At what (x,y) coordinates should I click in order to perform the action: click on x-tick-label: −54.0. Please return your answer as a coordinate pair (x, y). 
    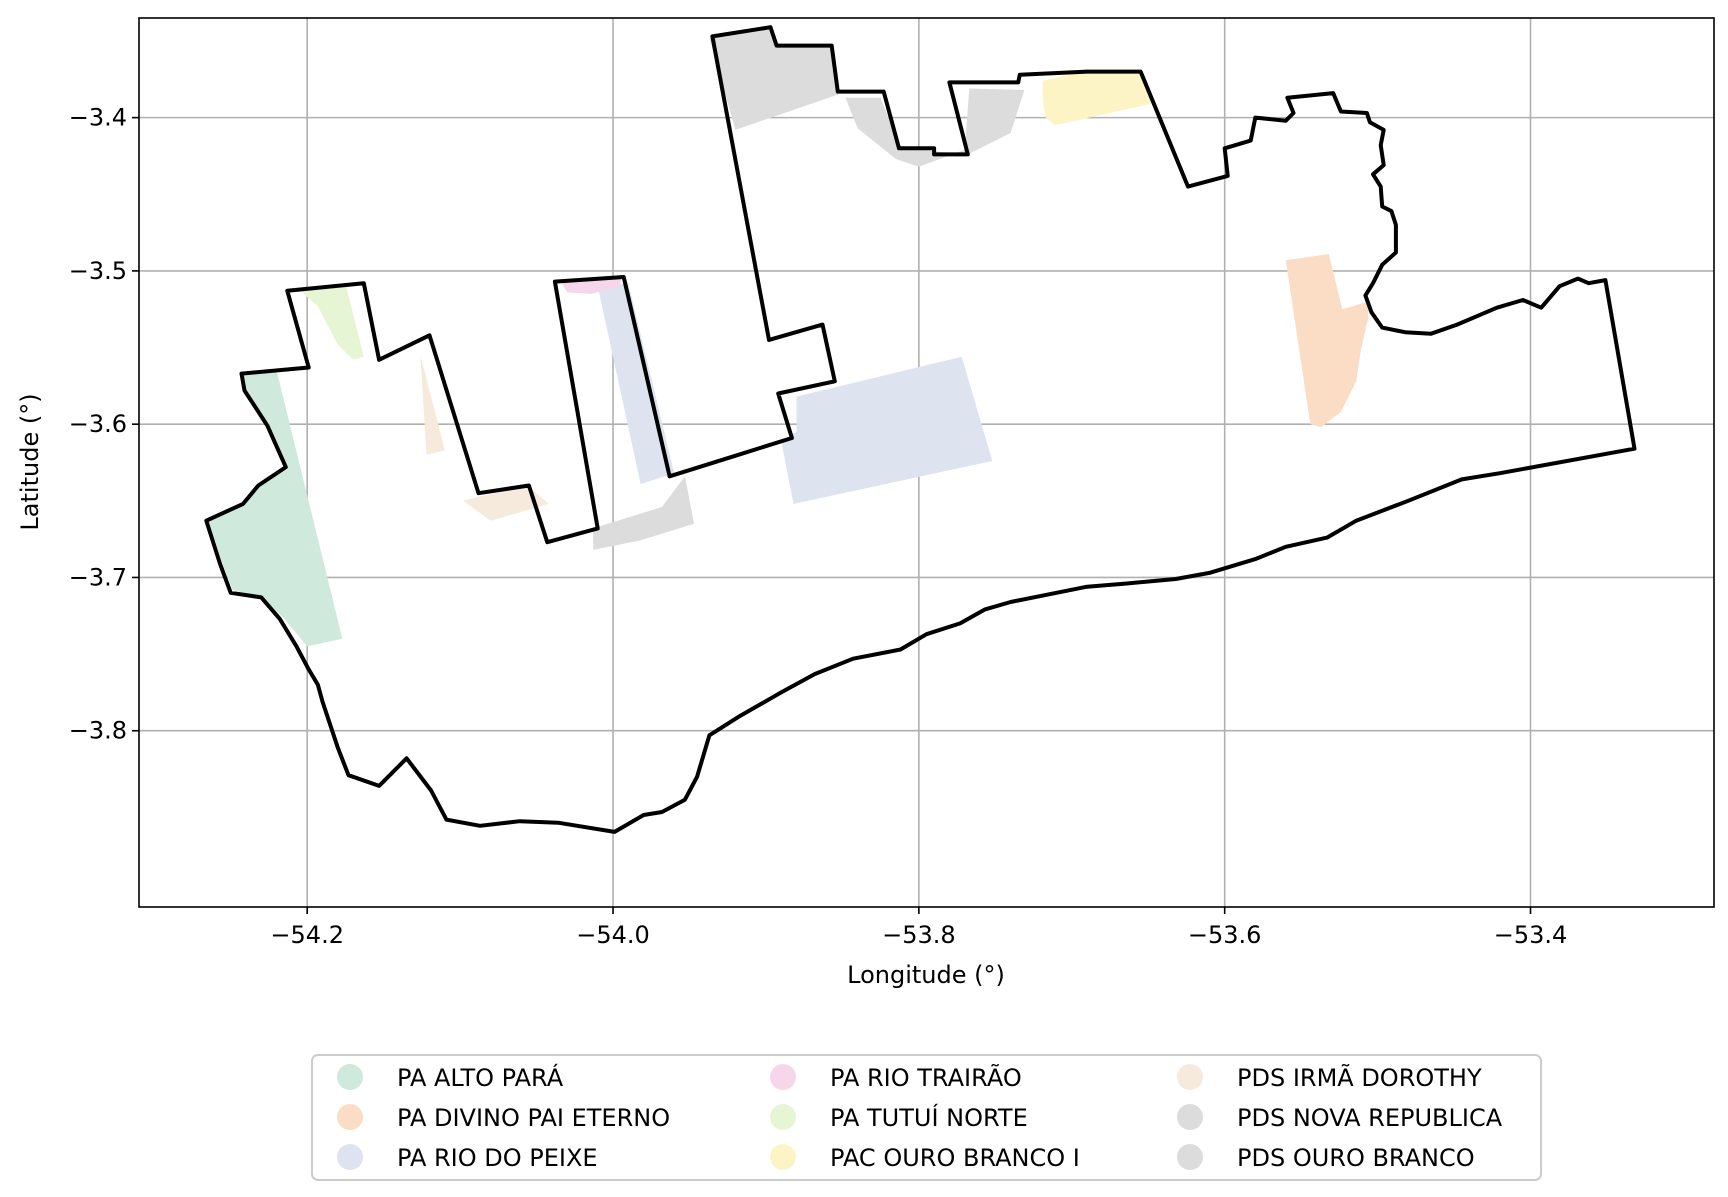
    Looking at the image, I should click on (613, 935).